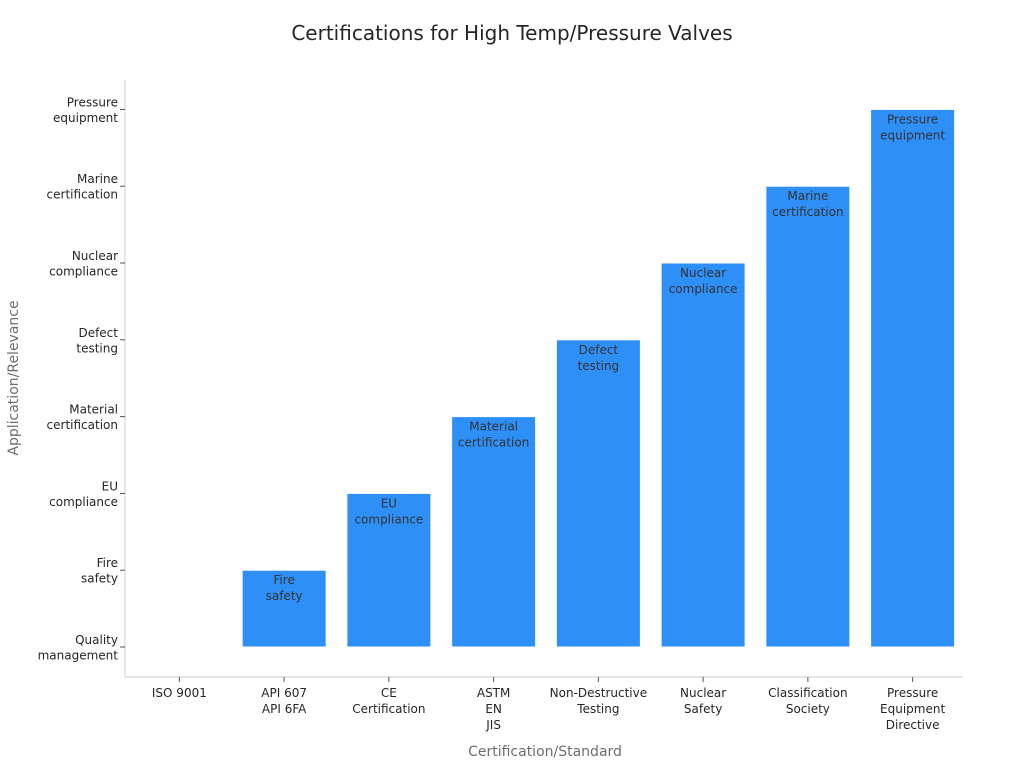  Describe the element at coordinates (703, 709) in the screenshot. I see `x-tick-label-line: Safety` at that location.